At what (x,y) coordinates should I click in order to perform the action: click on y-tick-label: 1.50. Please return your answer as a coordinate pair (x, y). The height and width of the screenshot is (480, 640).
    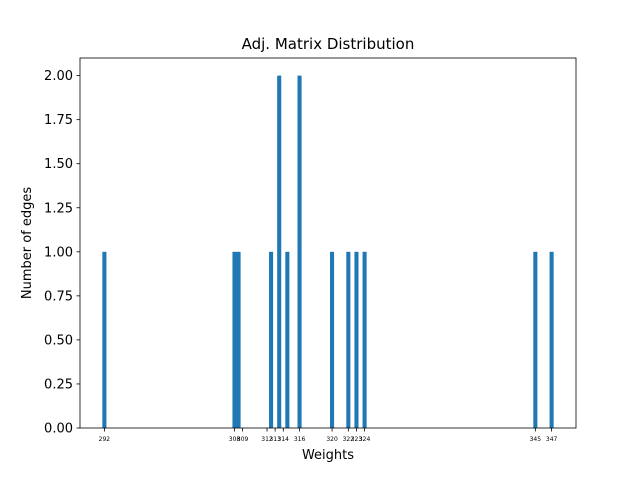
    Looking at the image, I should click on (58, 164).